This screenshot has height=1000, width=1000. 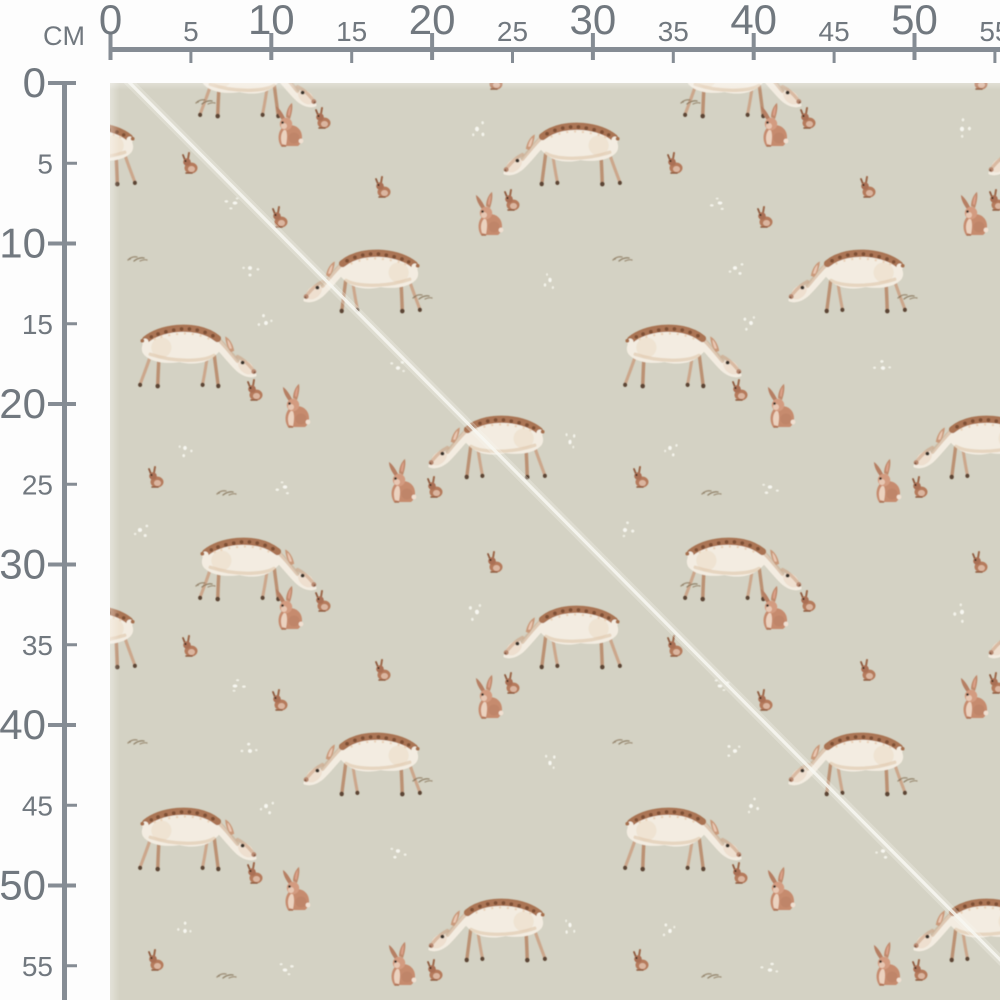 I want to click on top-ruler-label: 30, so click(x=593, y=21).